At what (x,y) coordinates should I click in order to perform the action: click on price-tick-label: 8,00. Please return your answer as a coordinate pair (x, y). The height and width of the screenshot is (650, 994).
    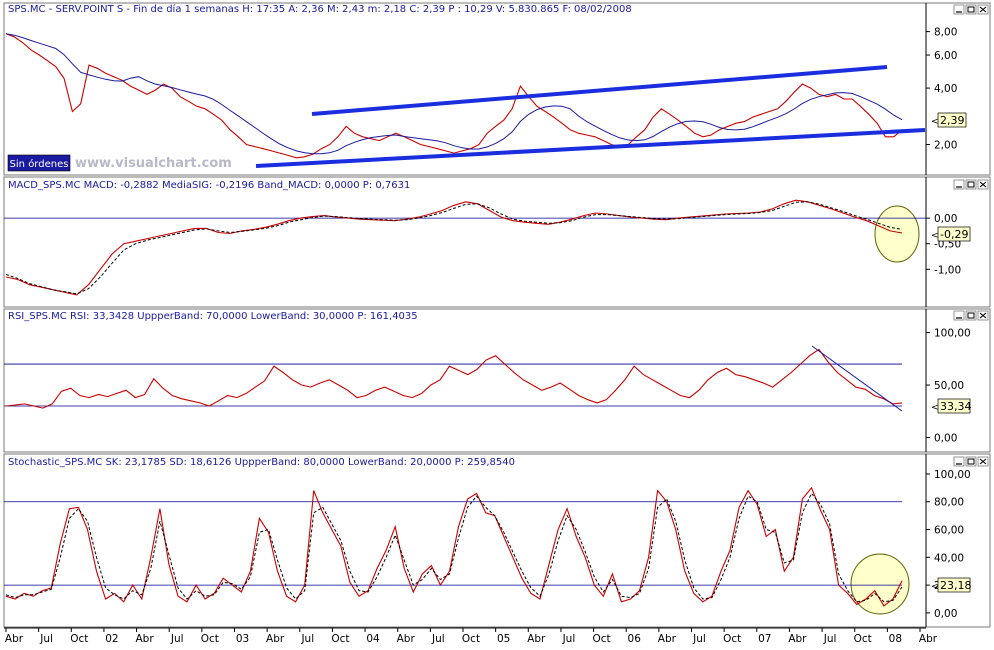
    Looking at the image, I should click on (945, 33).